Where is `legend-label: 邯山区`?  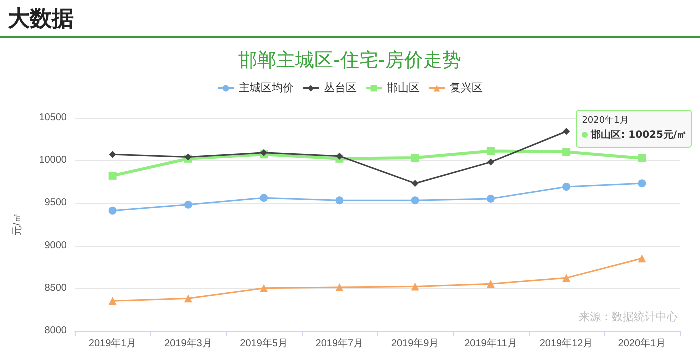
legend-label: 邯山区 is located at coordinates (403, 88).